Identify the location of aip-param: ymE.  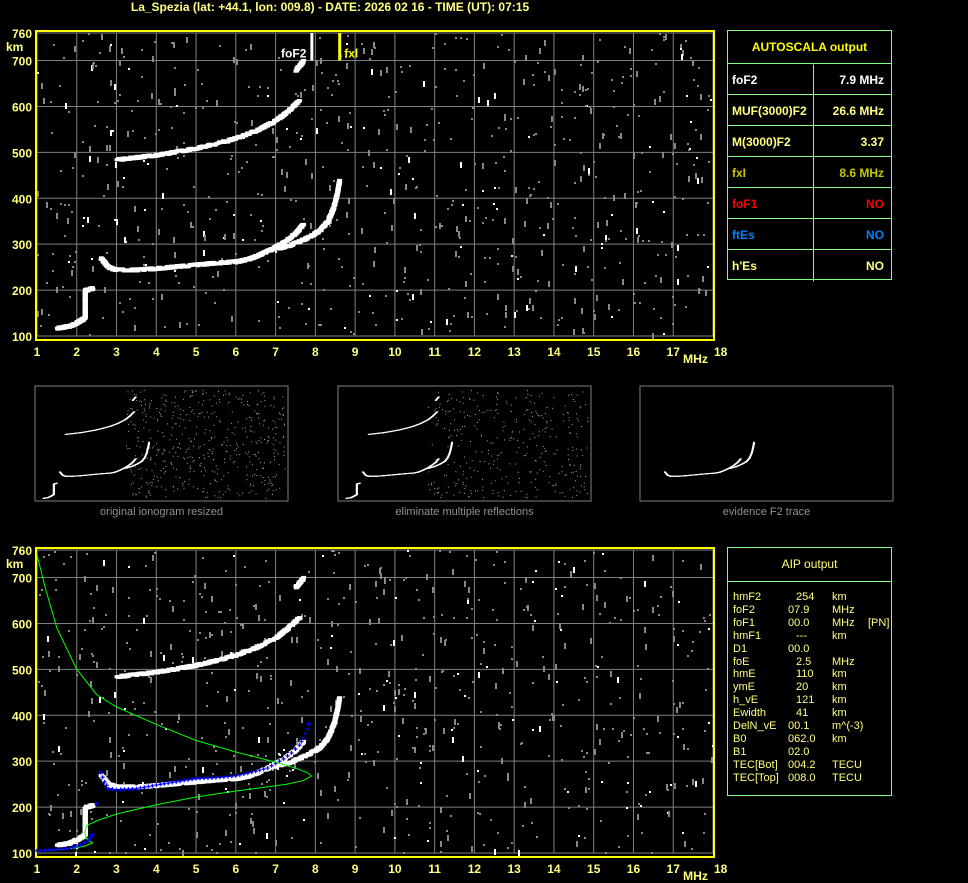
(744, 687).